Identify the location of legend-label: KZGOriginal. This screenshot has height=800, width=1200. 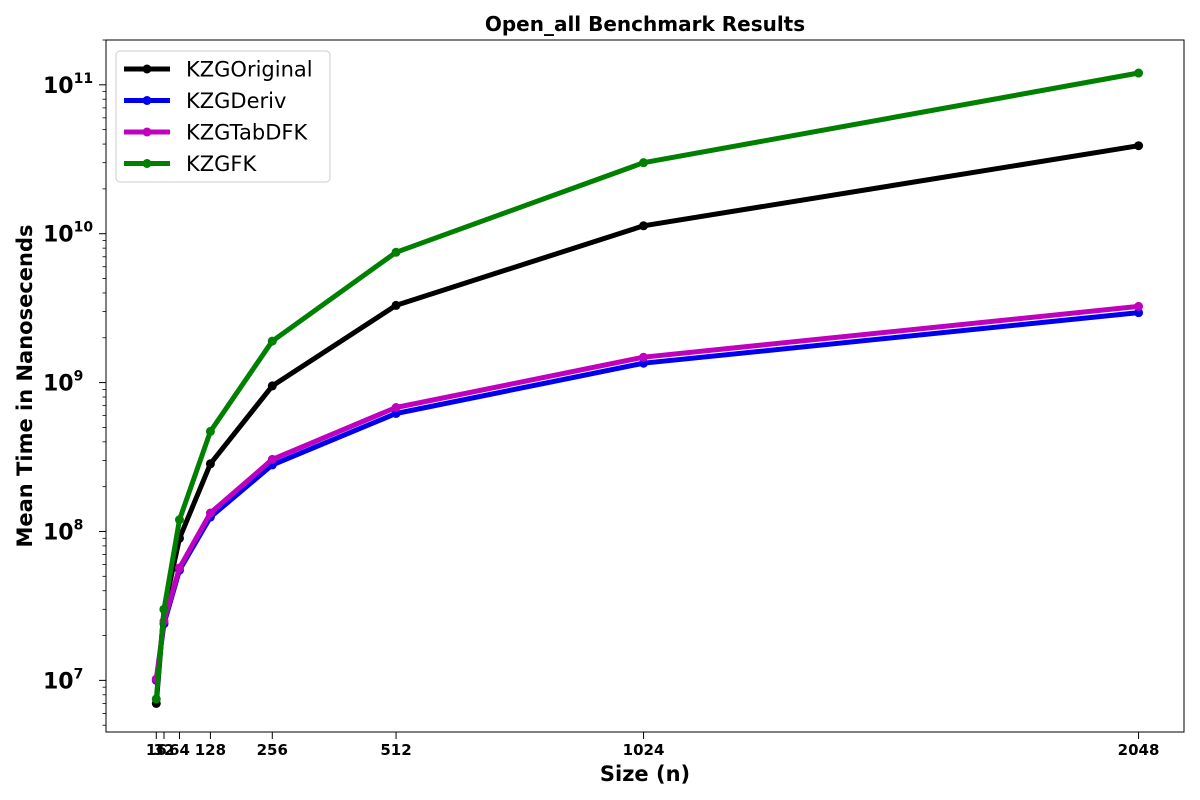
(249, 70).